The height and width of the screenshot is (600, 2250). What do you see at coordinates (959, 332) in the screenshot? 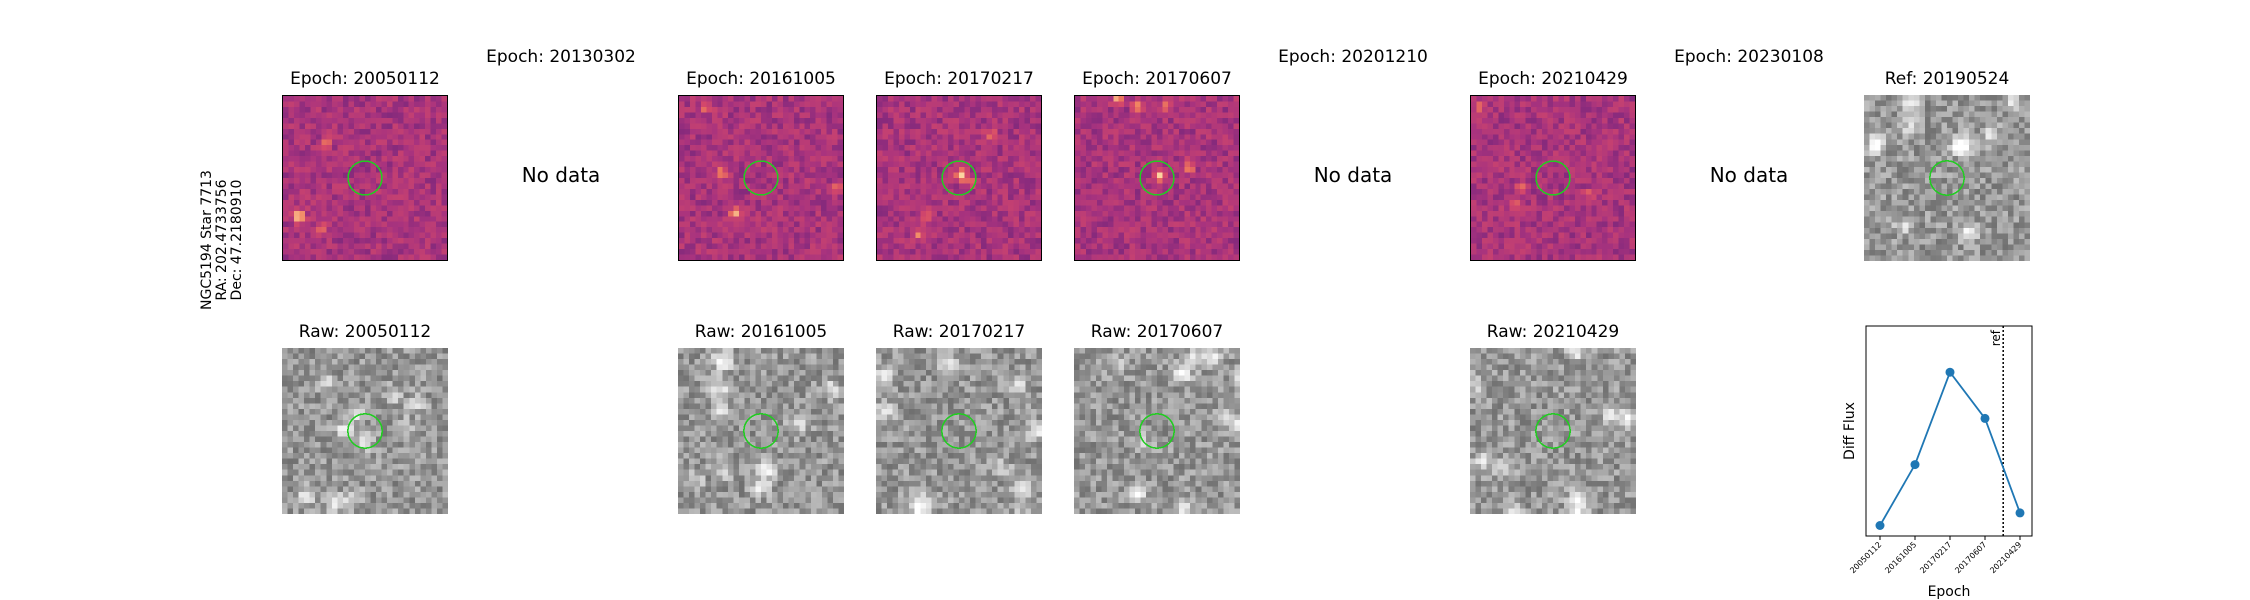
I see `raw-title: Raw: 20170217` at bounding box center [959, 332].